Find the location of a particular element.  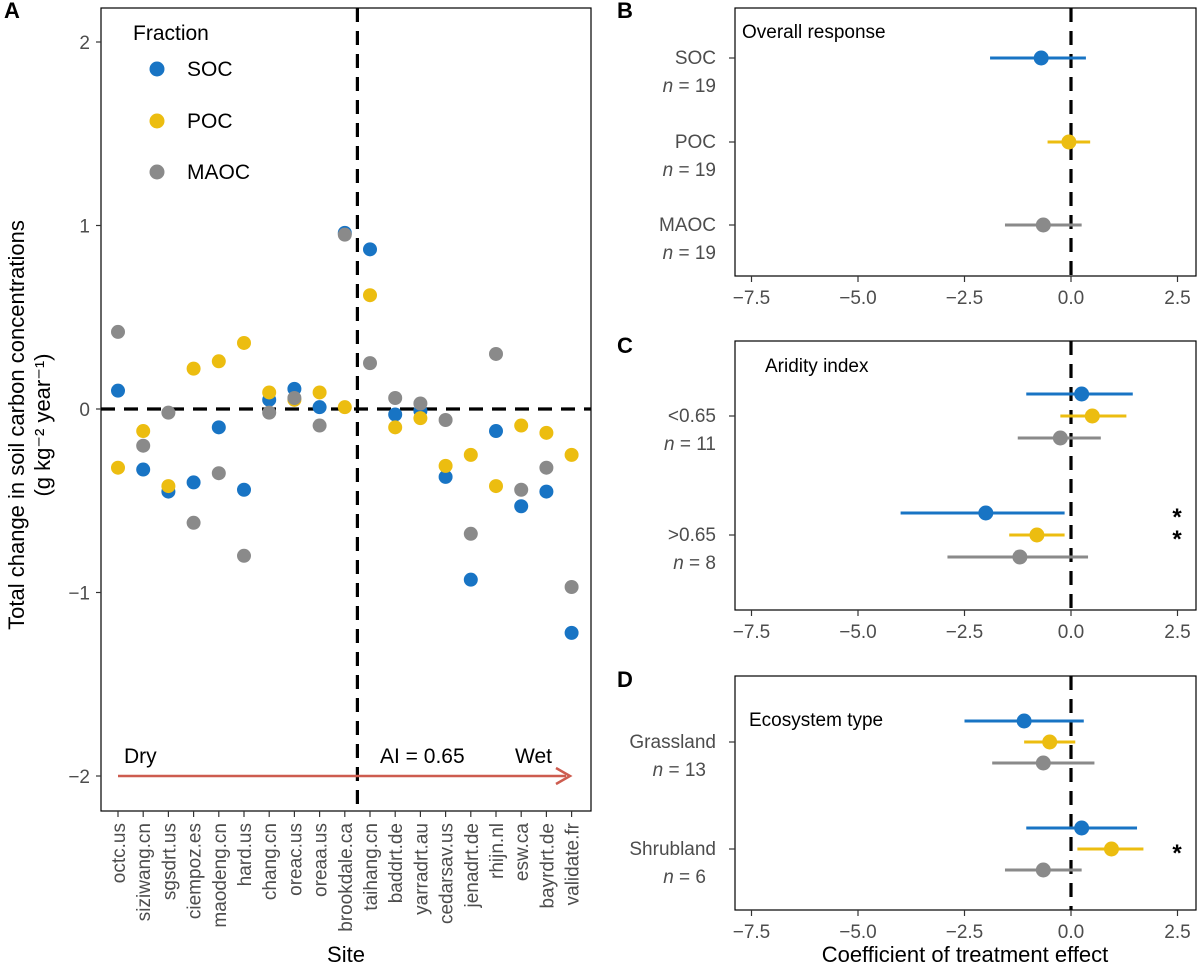

group-label: >0.65 is located at coordinates (692, 535).